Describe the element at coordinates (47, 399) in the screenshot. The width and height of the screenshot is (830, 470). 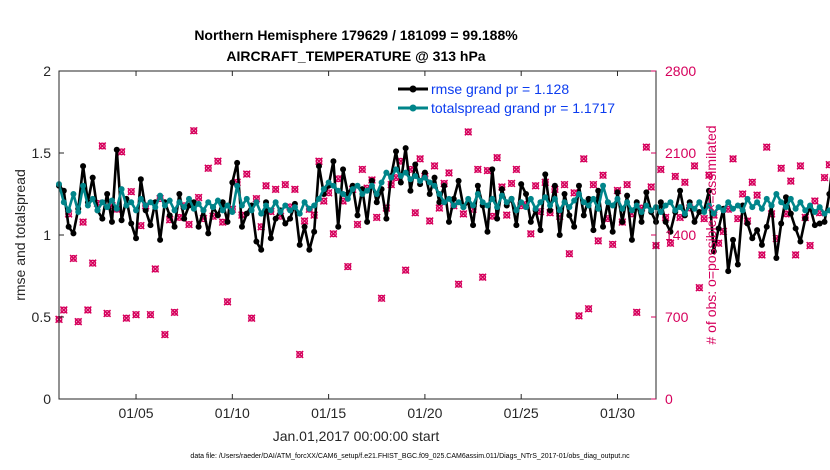
I see `y-left-tick-label: 0` at that location.